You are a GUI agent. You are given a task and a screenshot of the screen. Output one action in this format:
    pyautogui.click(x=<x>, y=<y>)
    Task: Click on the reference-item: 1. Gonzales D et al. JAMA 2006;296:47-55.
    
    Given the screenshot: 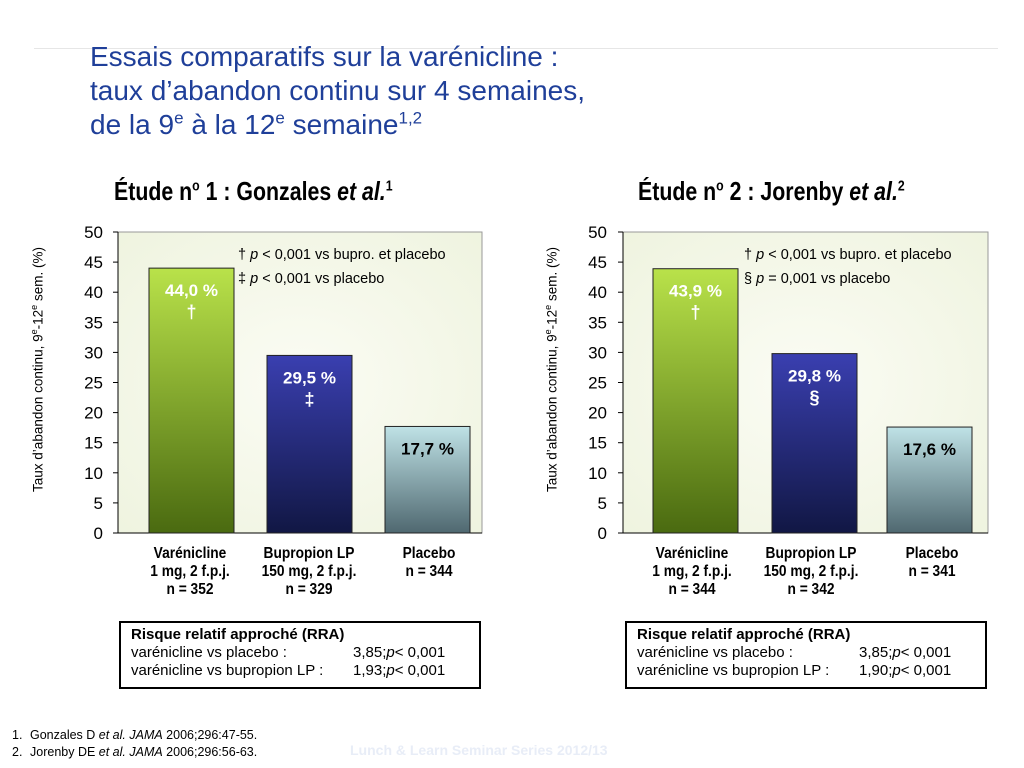 What is the action you would take?
    pyautogui.click(x=135, y=735)
    